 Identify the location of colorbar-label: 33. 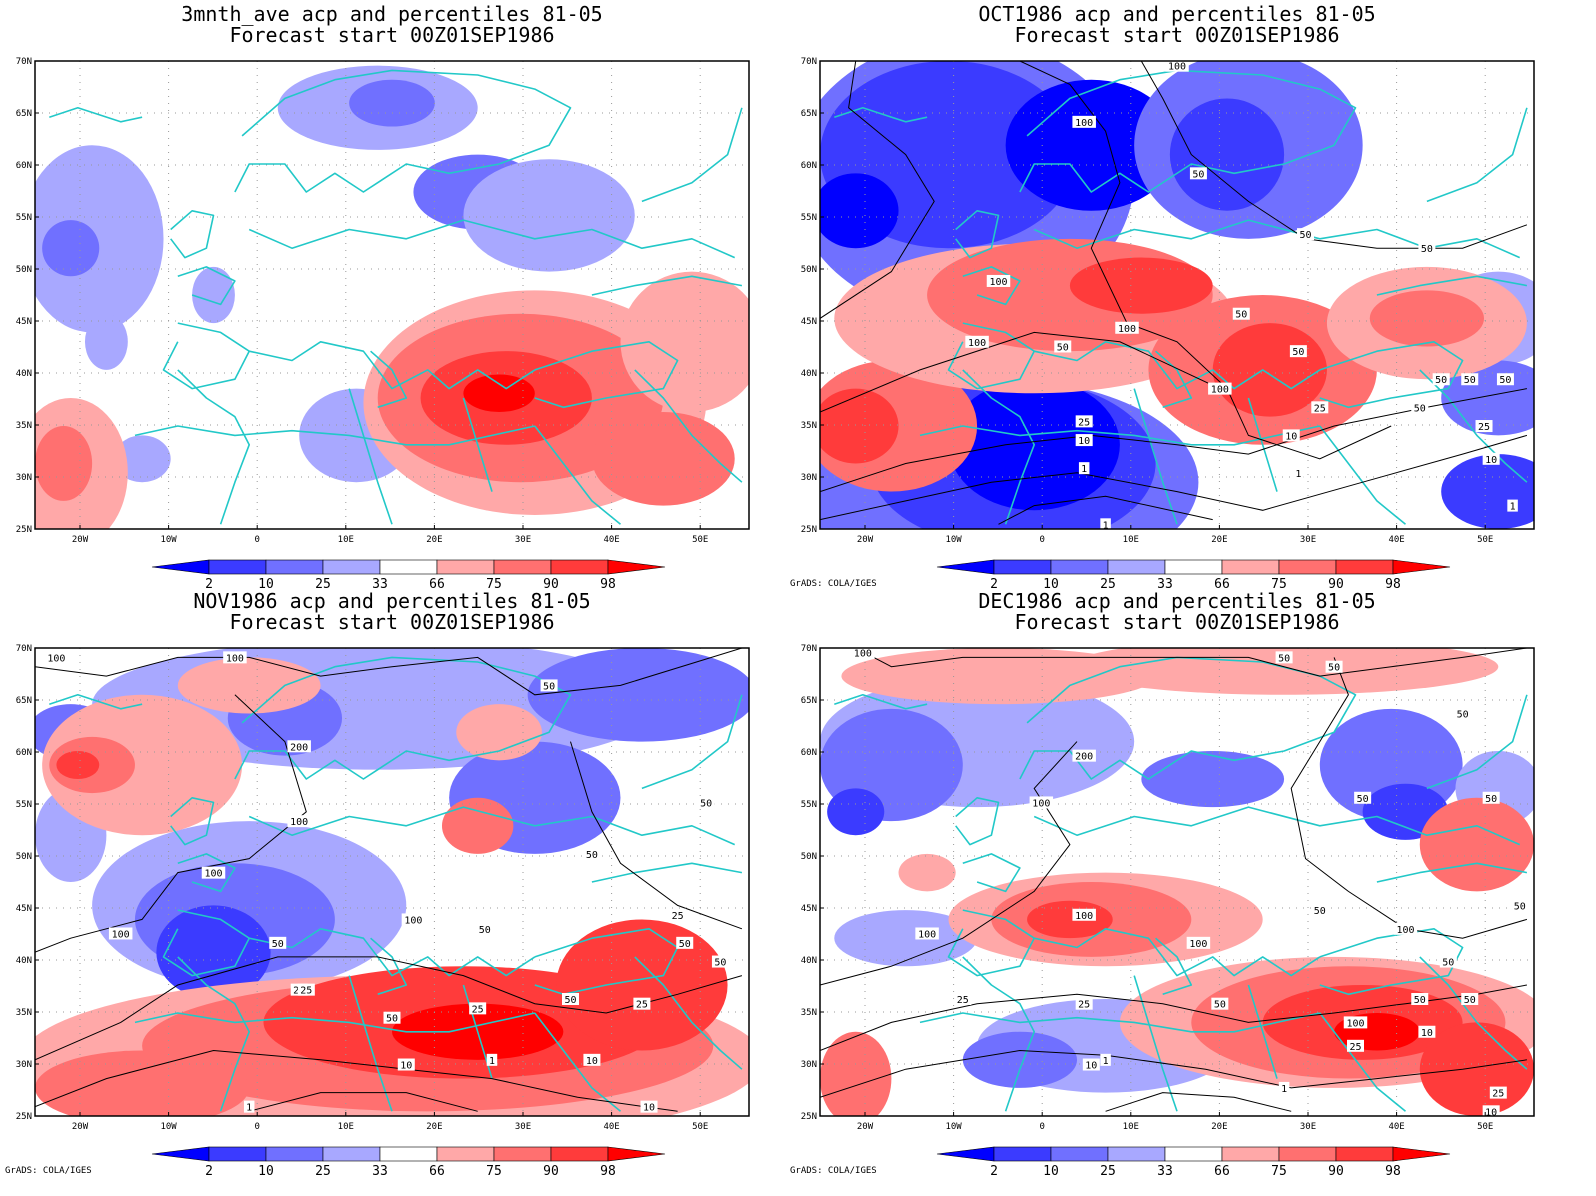
(380, 1171).